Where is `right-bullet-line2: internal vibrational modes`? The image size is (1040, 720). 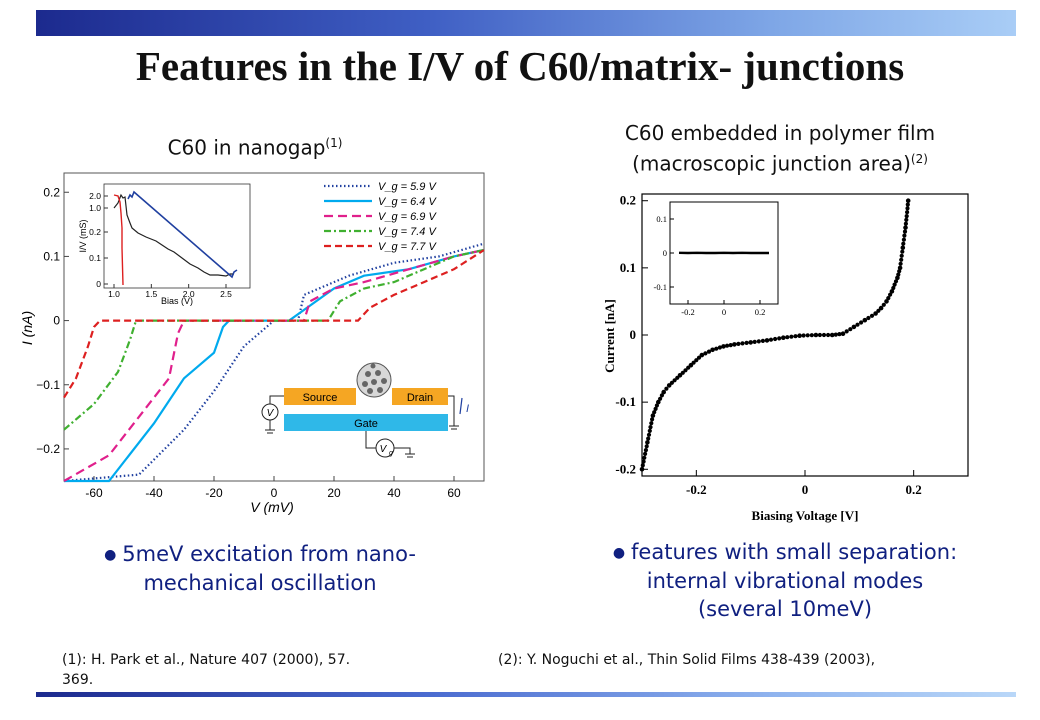
right-bullet-line2: internal vibrational modes is located at coordinates (785, 581).